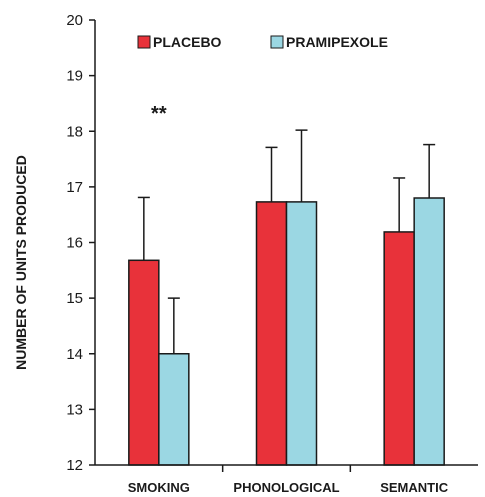 The height and width of the screenshot is (497, 485). I want to click on y-axis-ticks: 12 13 14 15 16 17 18 19 20, so click(80, 243).